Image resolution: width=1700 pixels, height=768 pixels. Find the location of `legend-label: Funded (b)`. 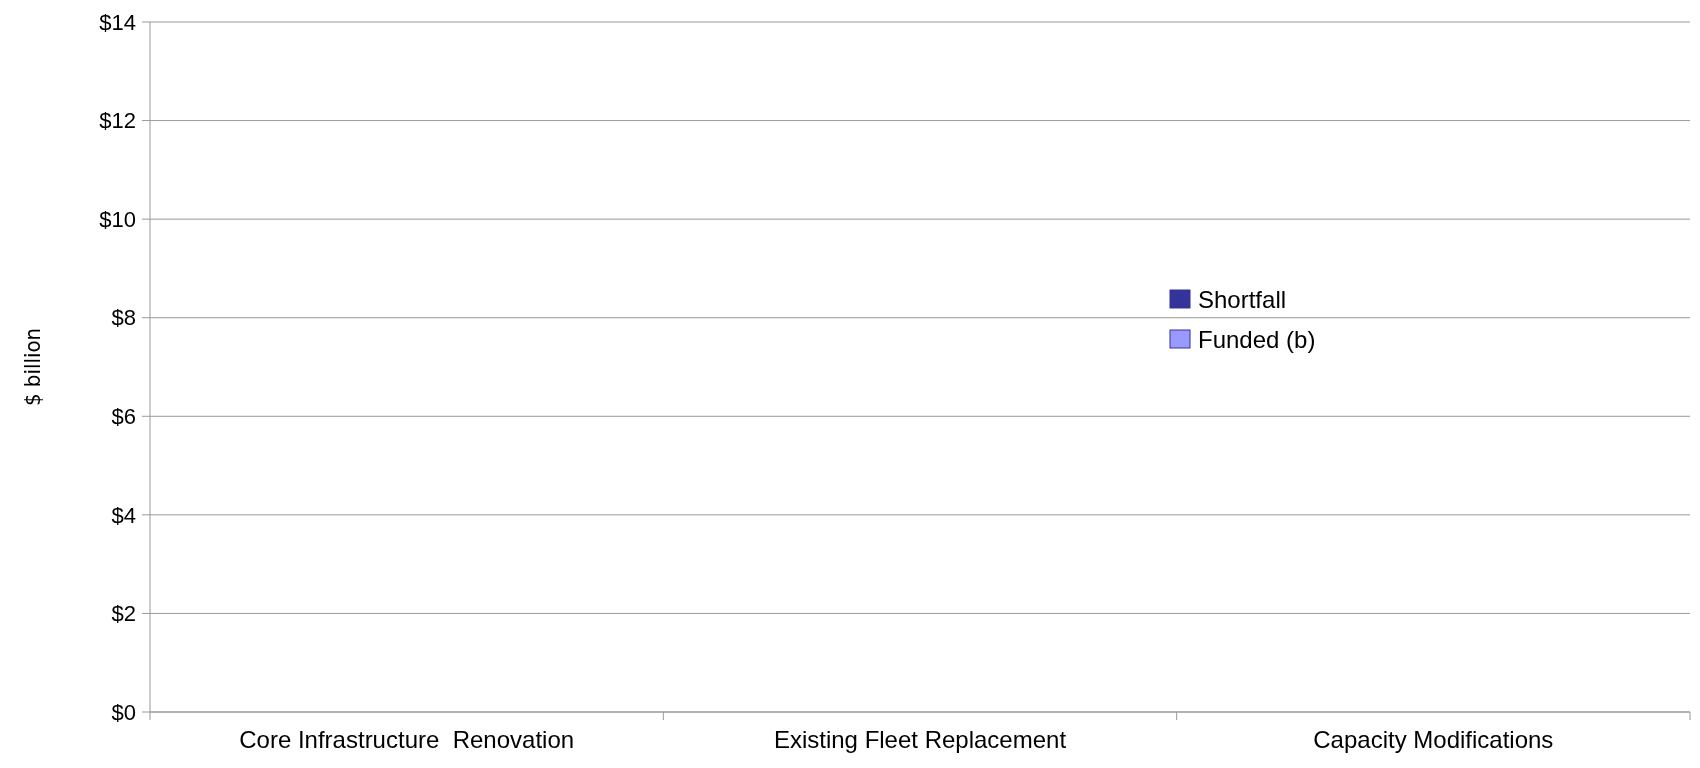

legend-label: Funded (b) is located at coordinates (1257, 340).